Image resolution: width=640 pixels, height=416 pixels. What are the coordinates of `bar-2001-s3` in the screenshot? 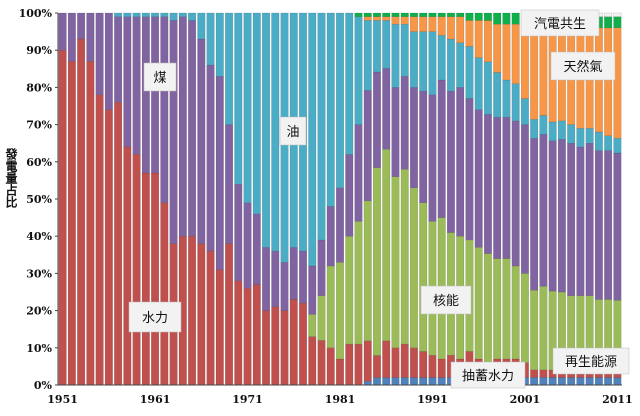 It's located at (524, 199).